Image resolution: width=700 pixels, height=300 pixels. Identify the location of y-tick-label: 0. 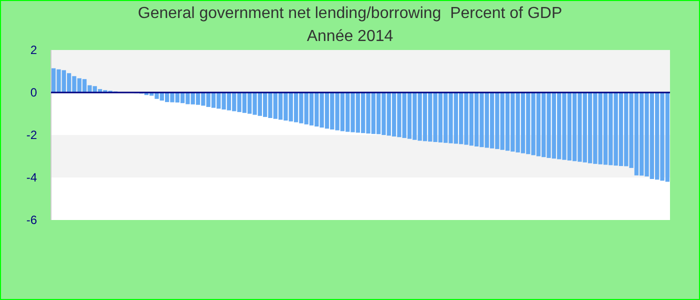
(34, 92).